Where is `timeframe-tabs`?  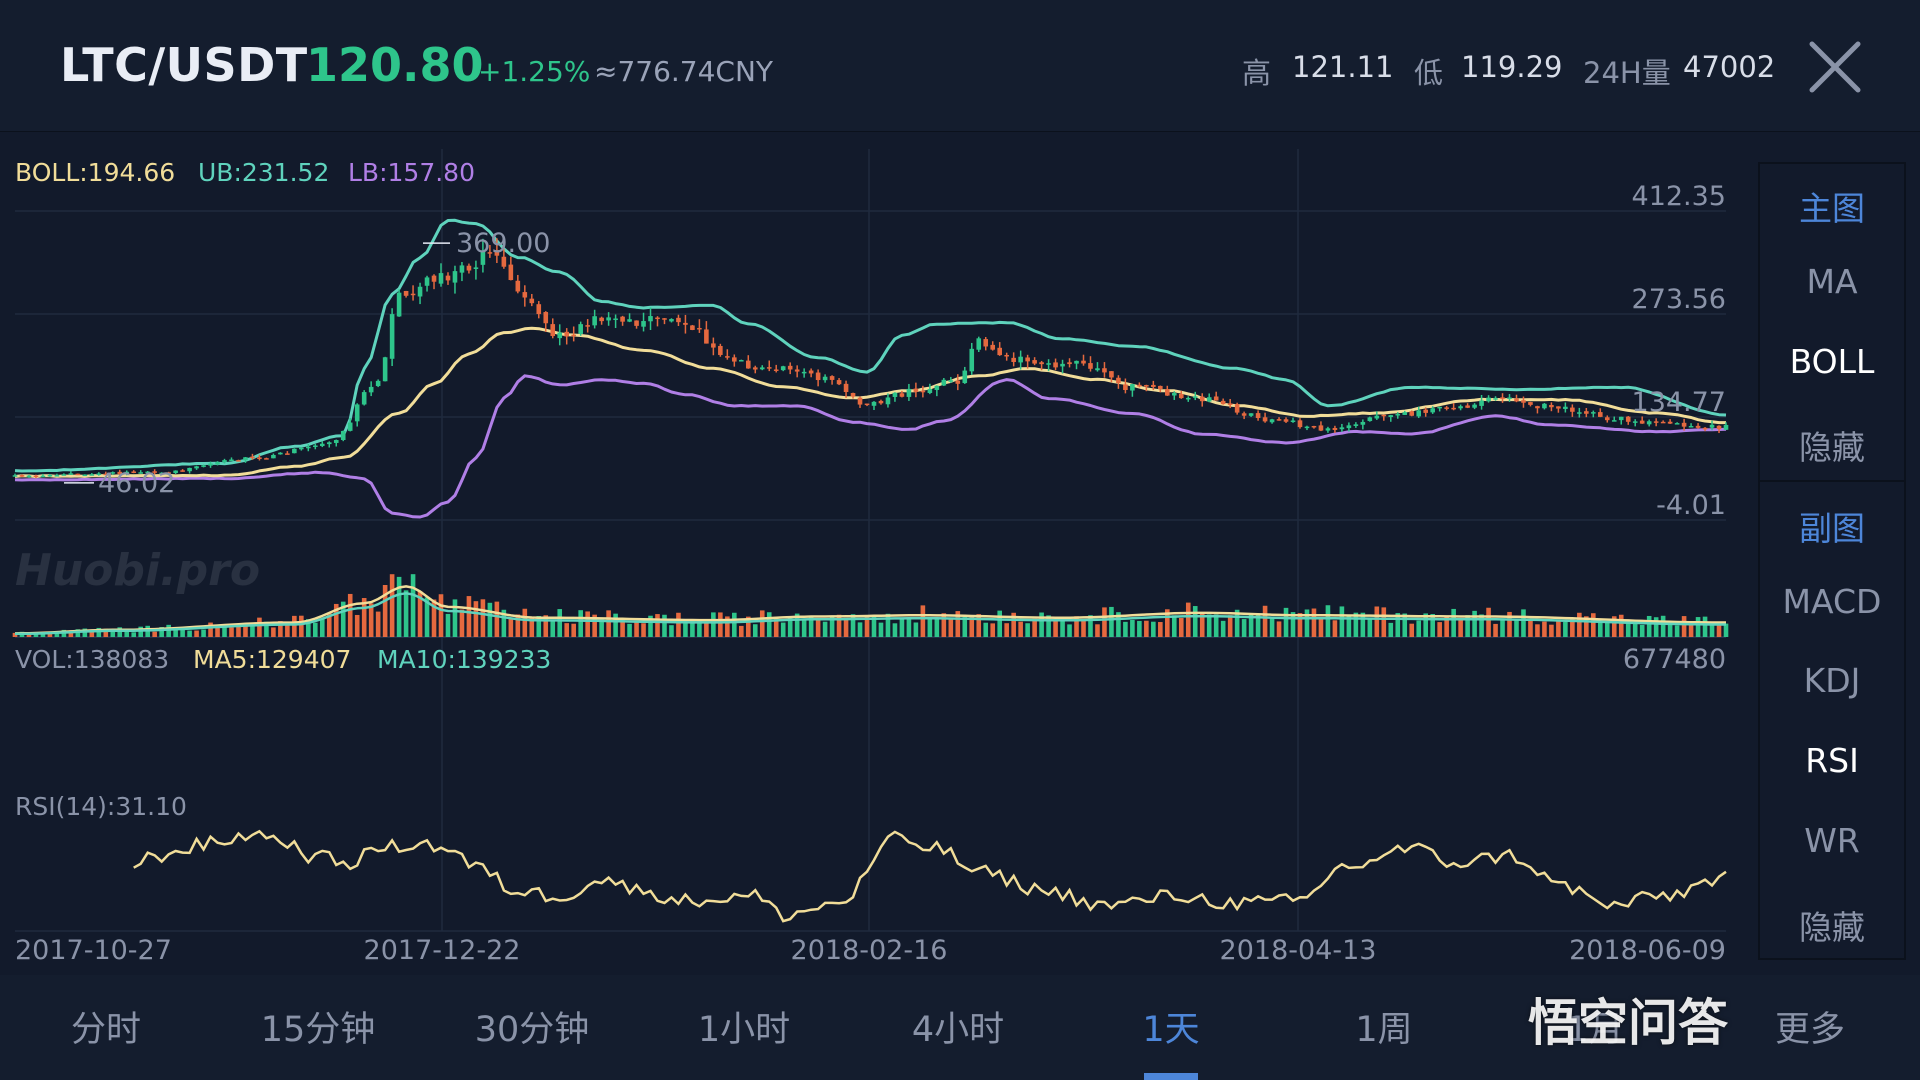 timeframe-tabs is located at coordinates (960, 1027).